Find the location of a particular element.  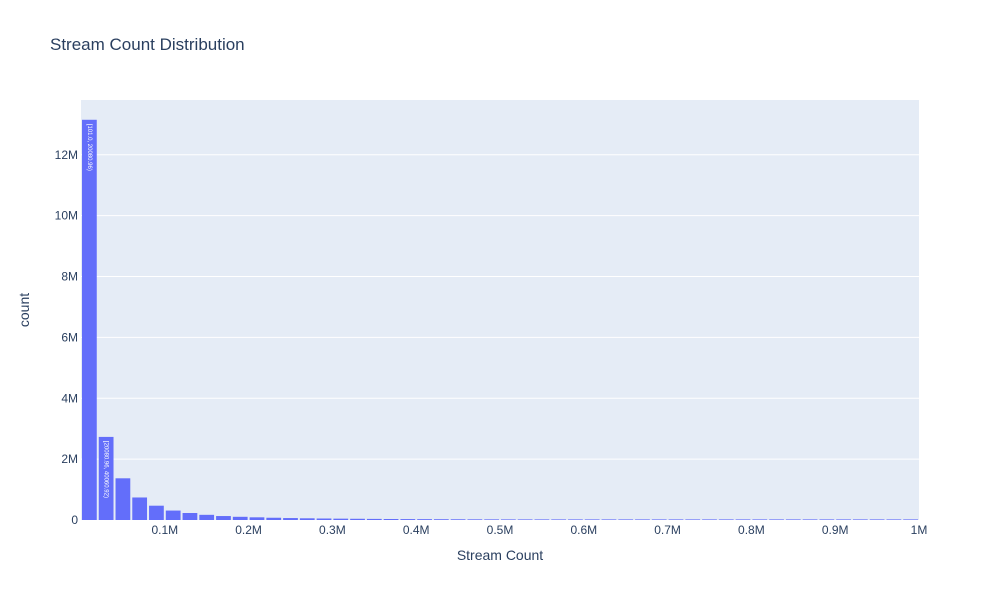

x-tick-label: 0.6M is located at coordinates (583, 530).